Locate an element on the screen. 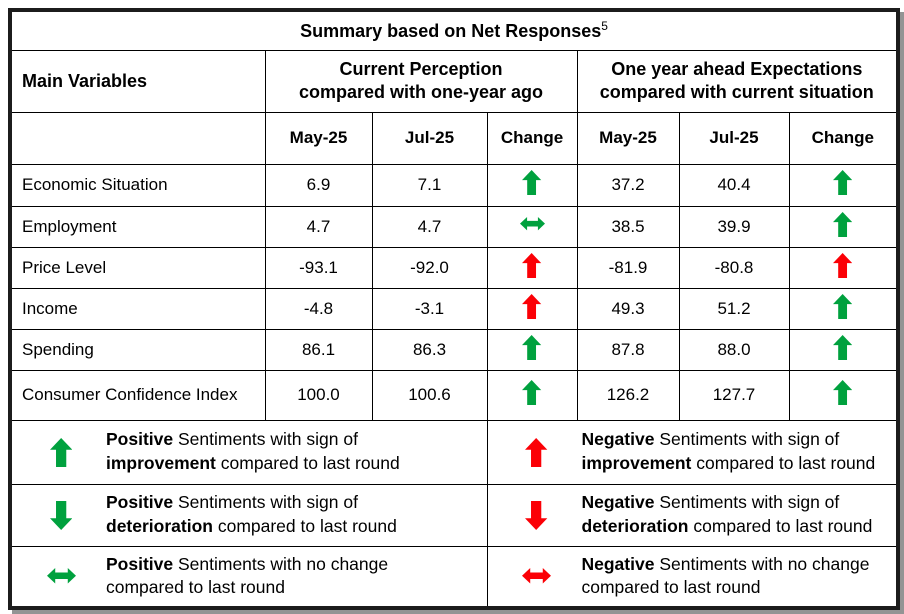  leftright-red-arrow-icon is located at coordinates (537, 576).